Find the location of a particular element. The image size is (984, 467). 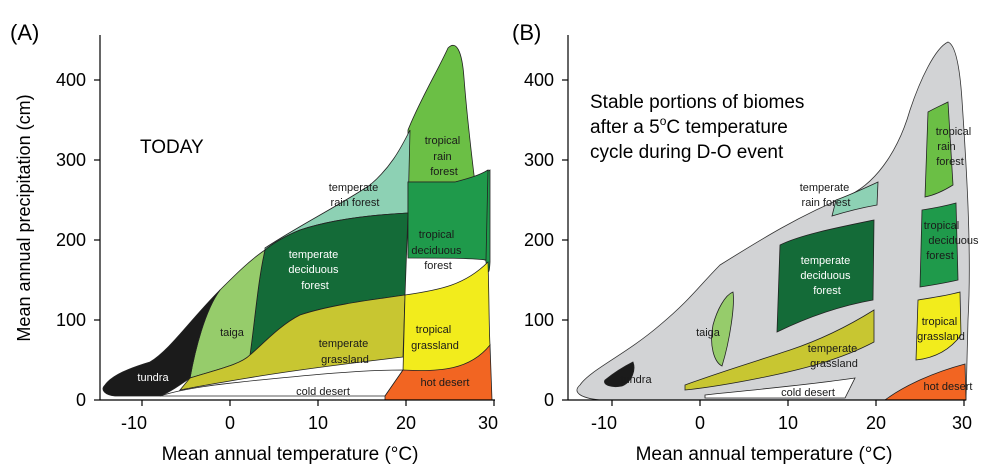

panel-a-x-ticks: -10 0 10 20 30 is located at coordinates (309, 416).